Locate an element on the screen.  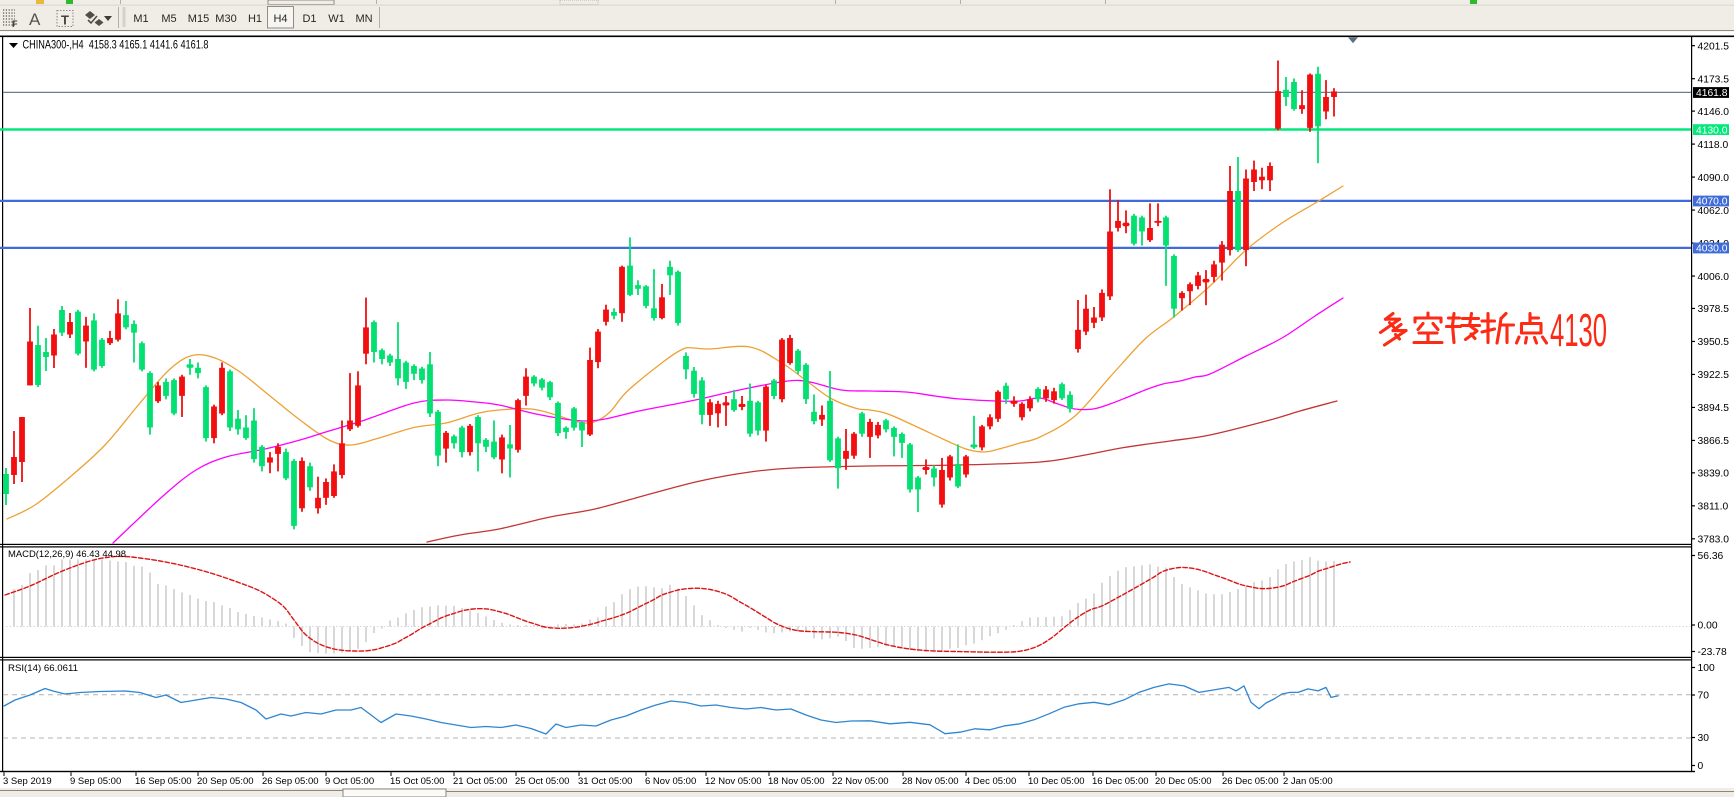
svg-text:CHINA300-,H4 4158.3 4165.1 41: CHINA300-,H4 4158.3 4165.1 4141.6 4161.8 is located at coordinates (116, 46).